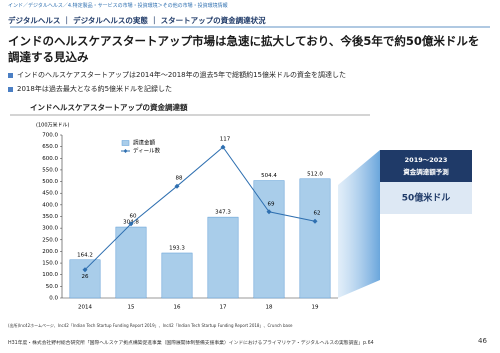 This screenshot has height=353, width=500. Describe the element at coordinates (50, 170) in the screenshot. I see `y-tick-label: 550.0` at that location.